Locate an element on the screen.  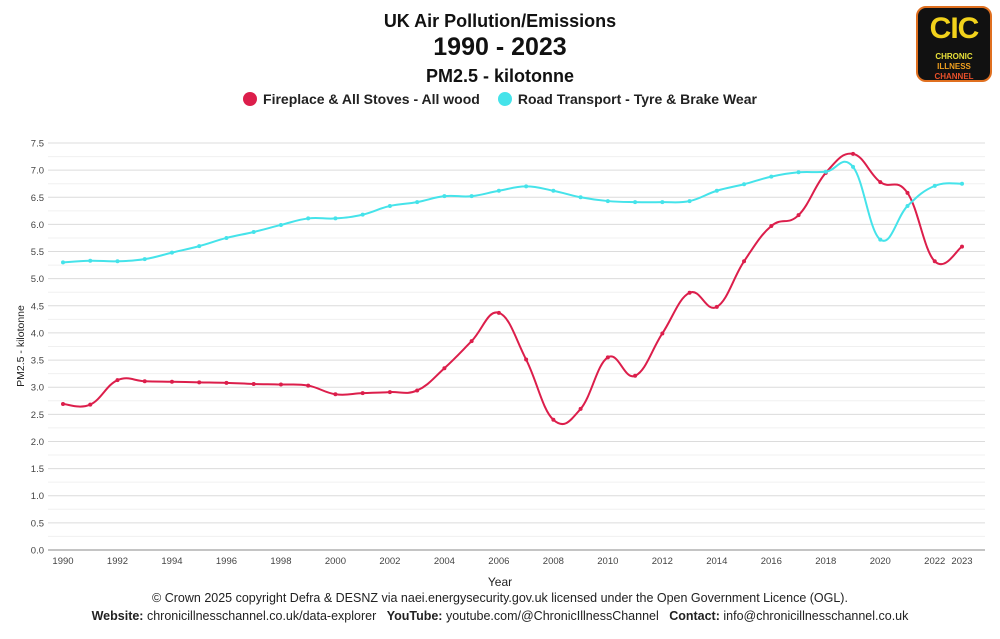
x-tick-label: 2006 is located at coordinates (498, 561).